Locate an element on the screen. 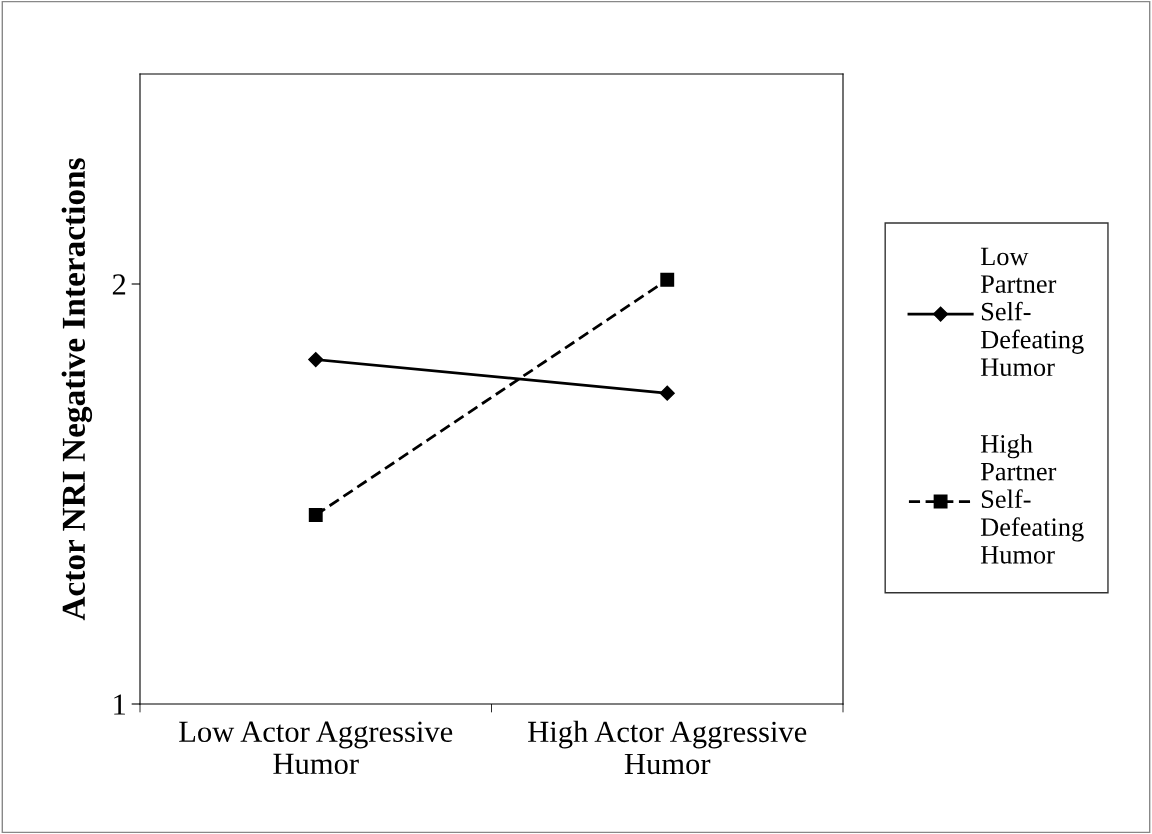 The height and width of the screenshot is (834, 1152). legend-label: Low Partner Self-Defeating Humor is located at coordinates (1032, 312).